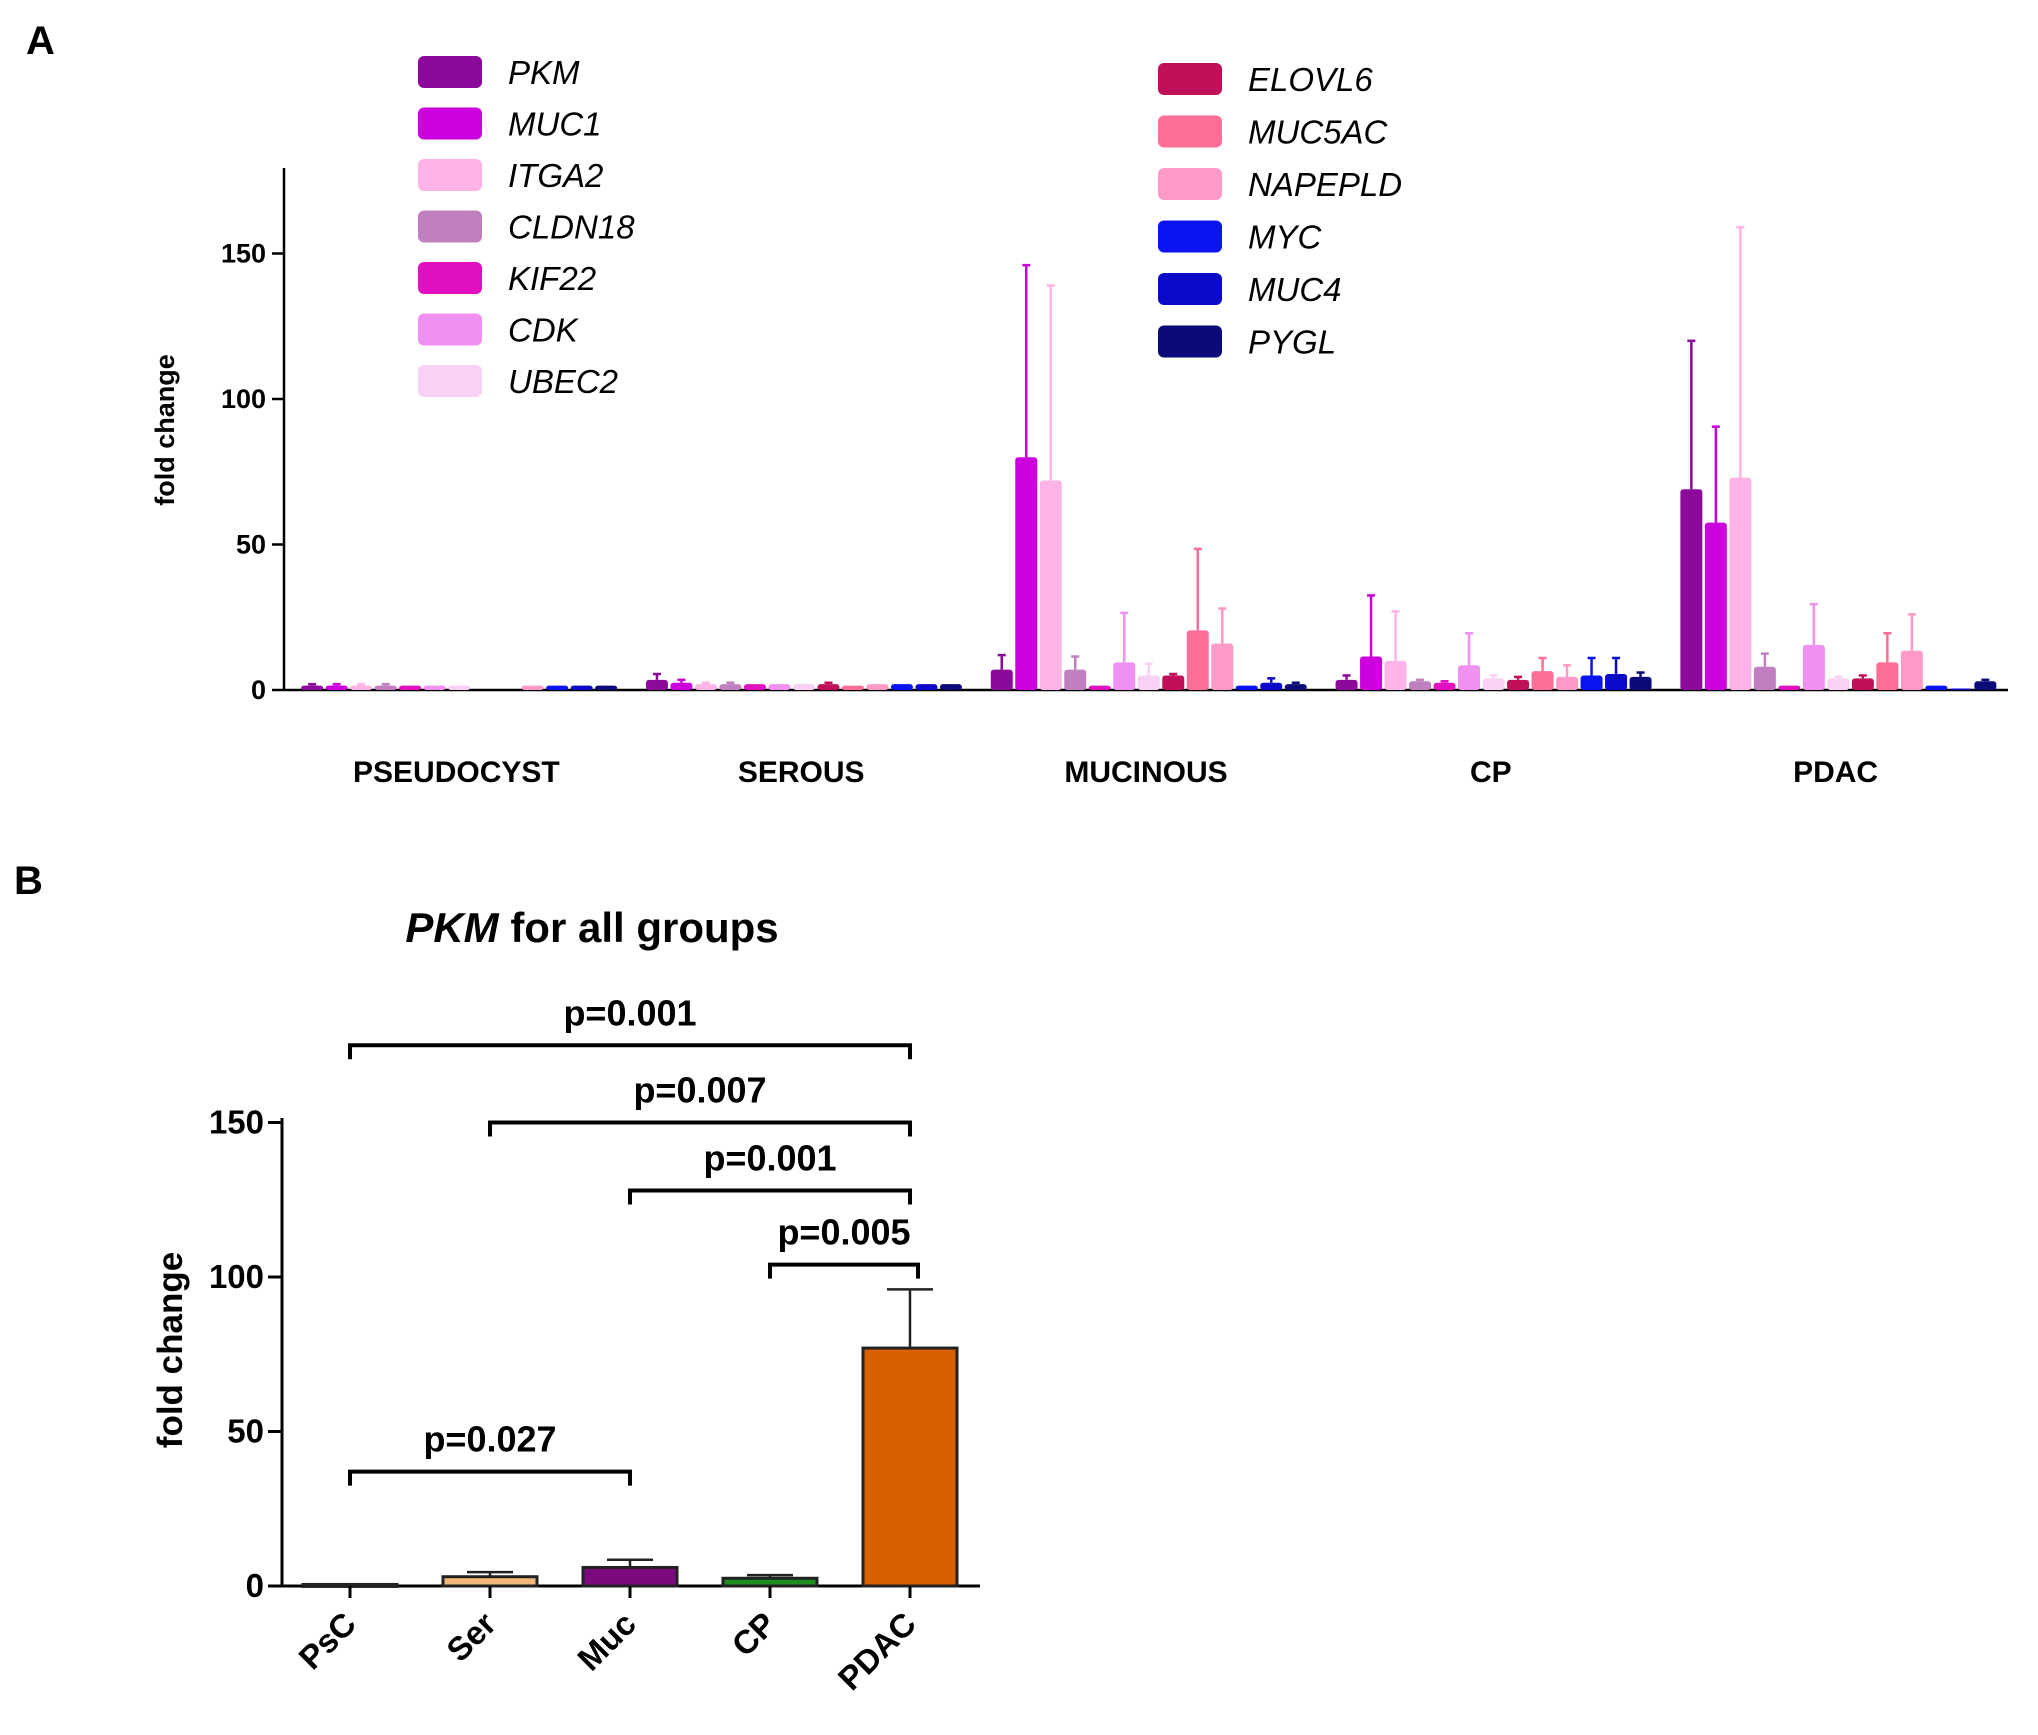  I want to click on panel-b-category-label: Ser, so click(471, 1637).